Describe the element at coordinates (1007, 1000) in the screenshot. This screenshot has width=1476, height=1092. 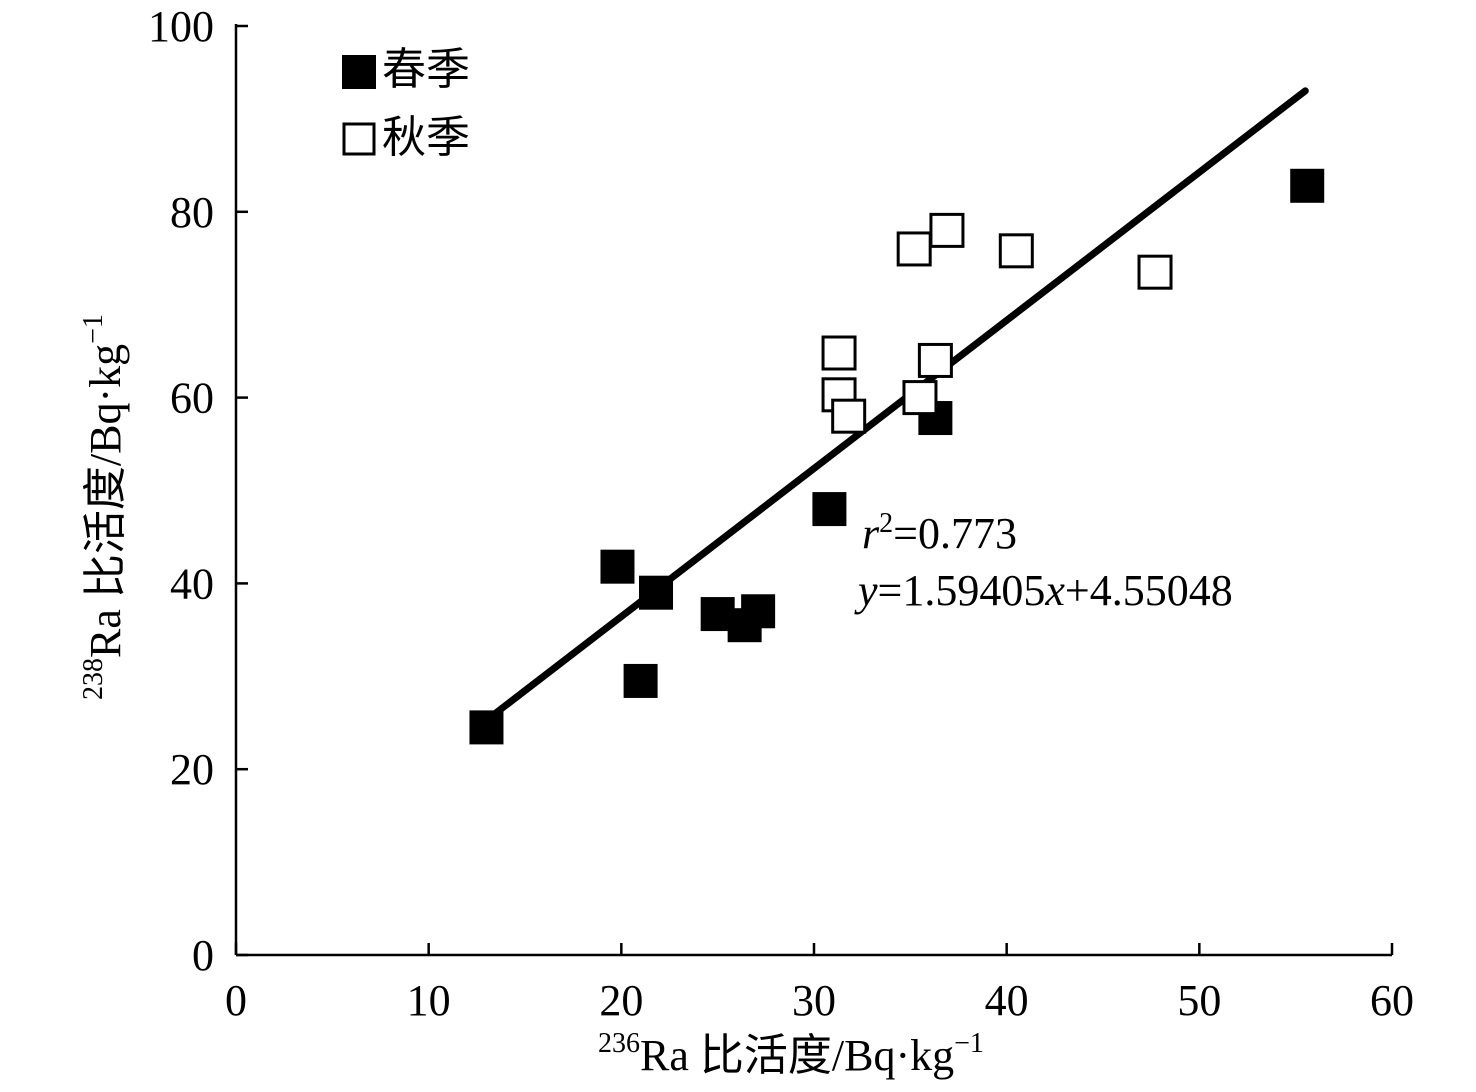
I see `x-tick-label: 40` at that location.